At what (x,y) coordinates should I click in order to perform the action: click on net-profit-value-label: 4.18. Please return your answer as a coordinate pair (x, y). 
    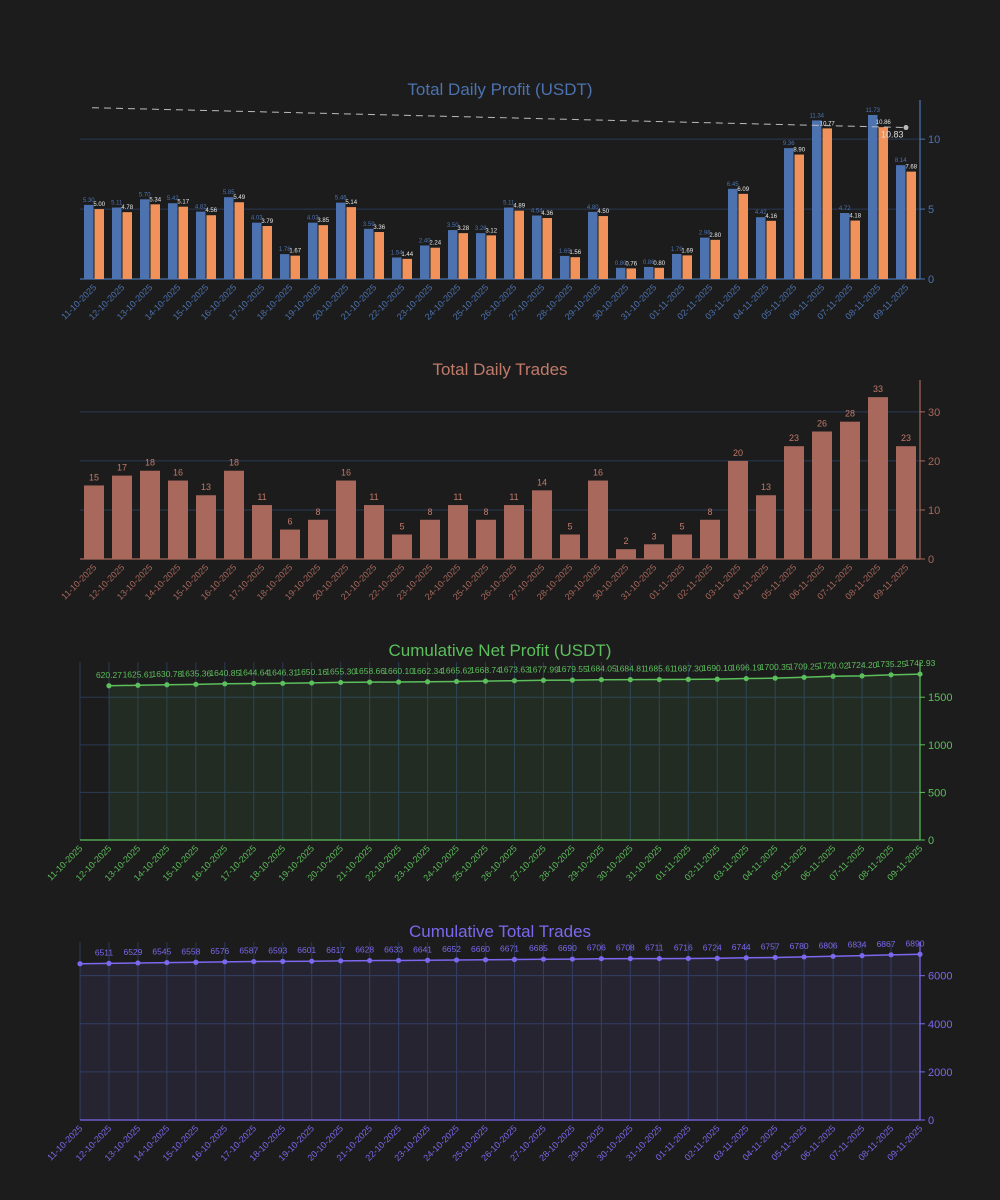
    Looking at the image, I should click on (855, 217).